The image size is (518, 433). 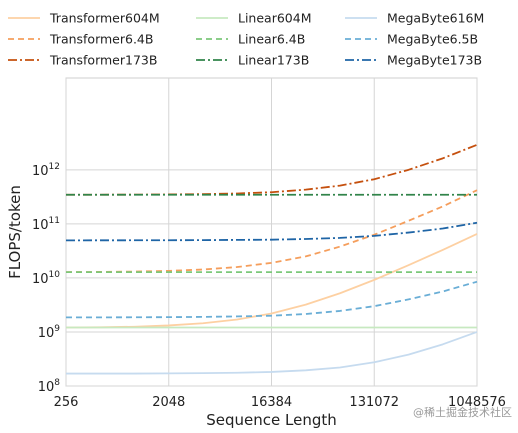 What do you see at coordinates (374, 402) in the screenshot?
I see `x-tick-label: 131072` at bounding box center [374, 402].